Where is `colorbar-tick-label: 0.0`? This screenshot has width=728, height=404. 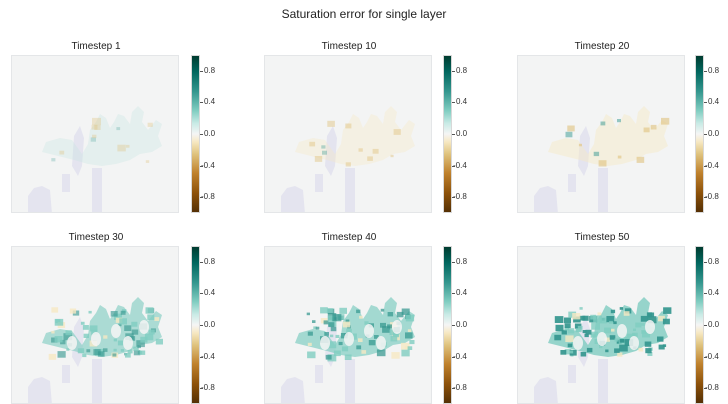 colorbar-tick-label: 0.0 is located at coordinates (462, 324).